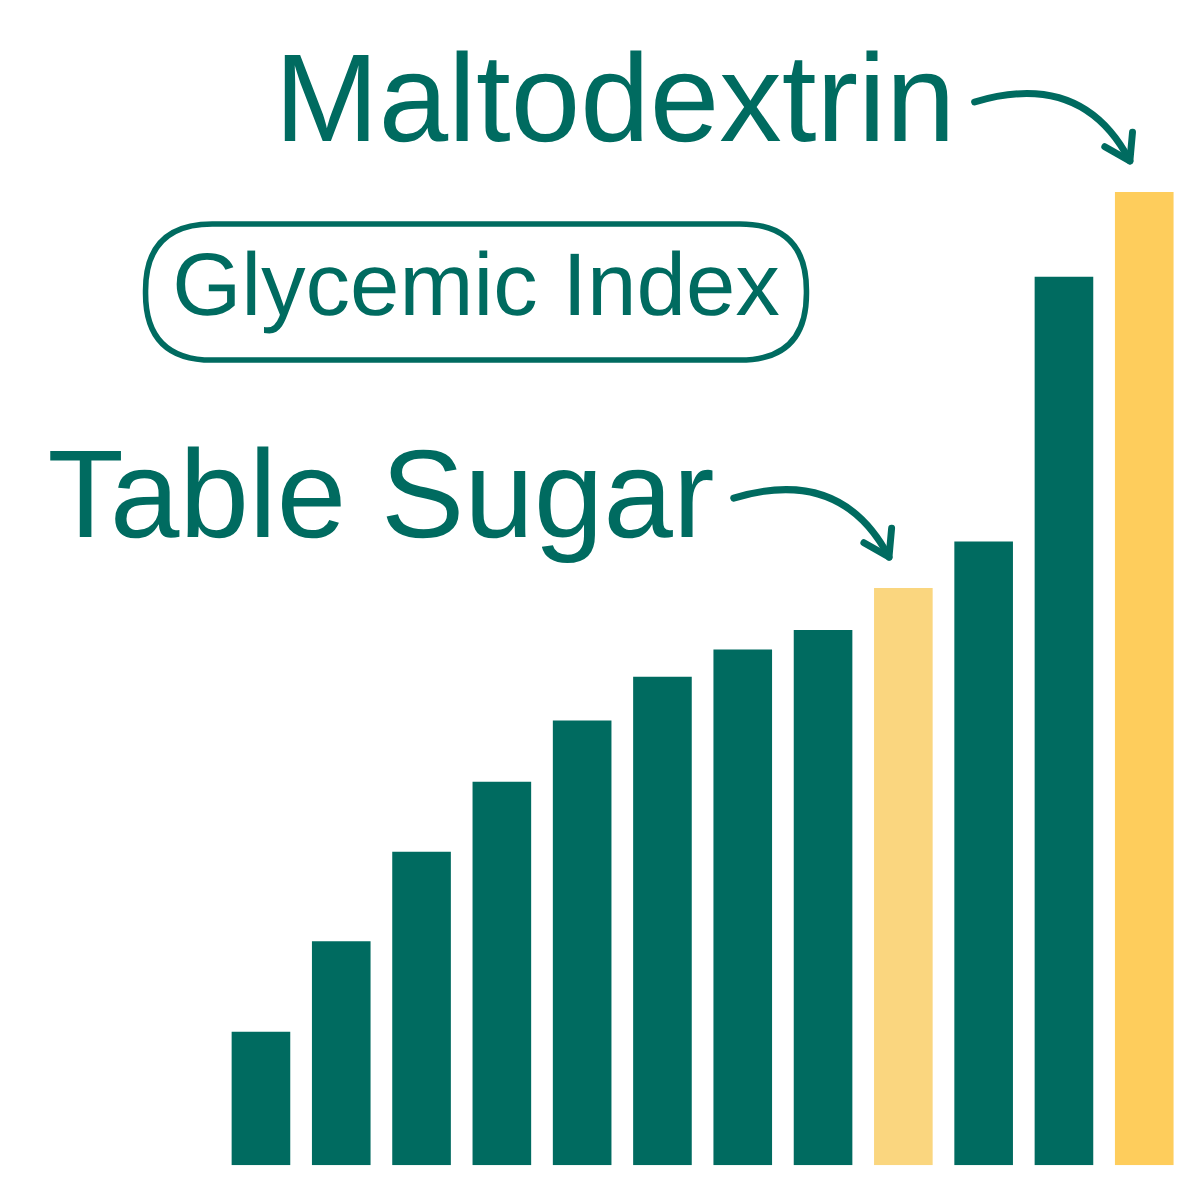 This screenshot has width=1200, height=1200. I want to click on text: Glycemic Index, so click(477, 292).